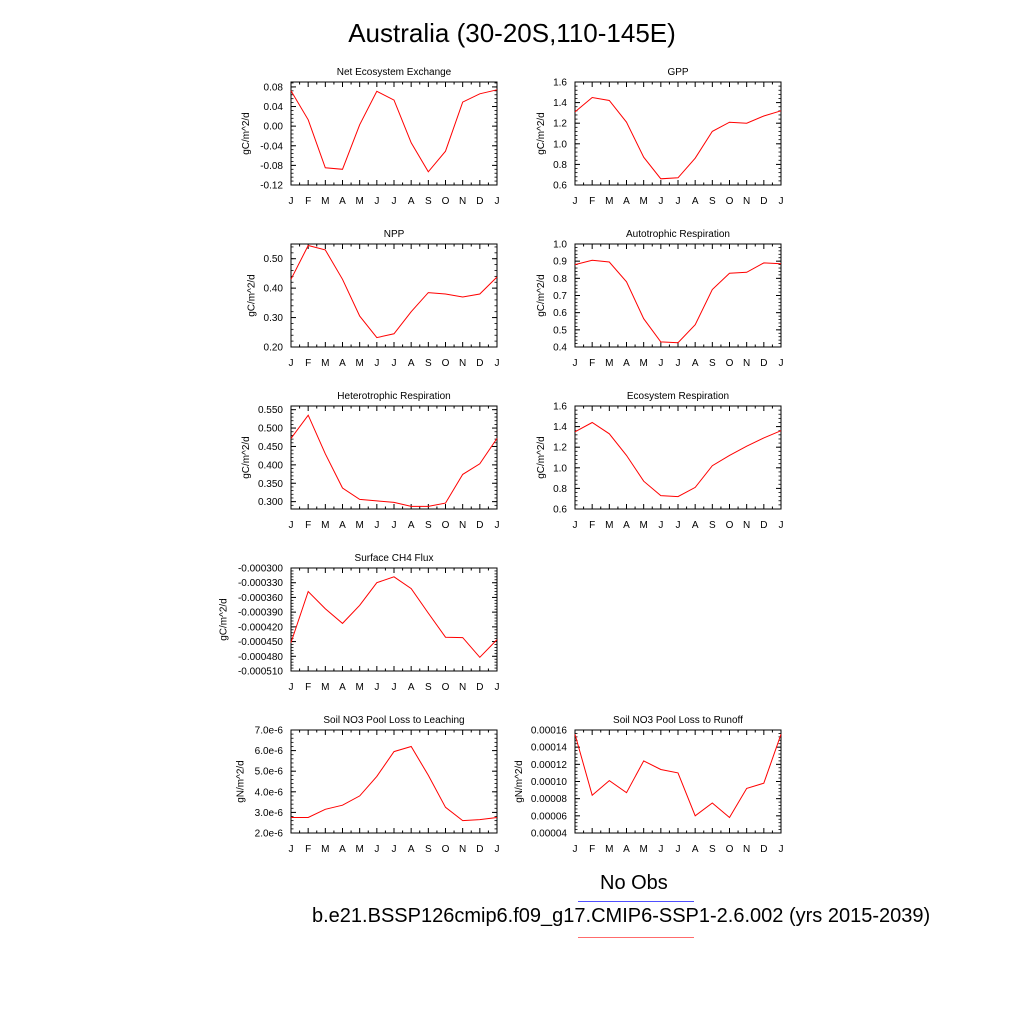 This screenshot has width=1024, height=1024. I want to click on y-tick-label: 1.6, so click(560, 407).